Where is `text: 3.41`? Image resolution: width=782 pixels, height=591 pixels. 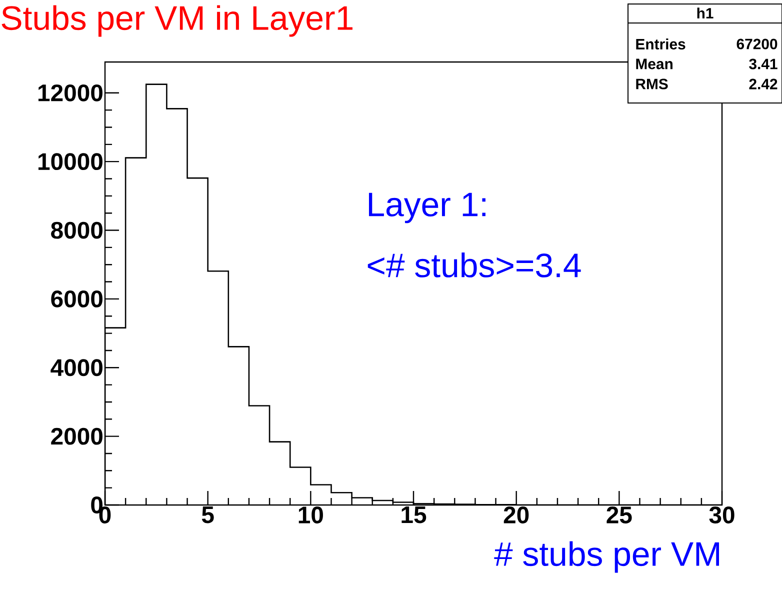
text: 3.41 is located at coordinates (763, 64).